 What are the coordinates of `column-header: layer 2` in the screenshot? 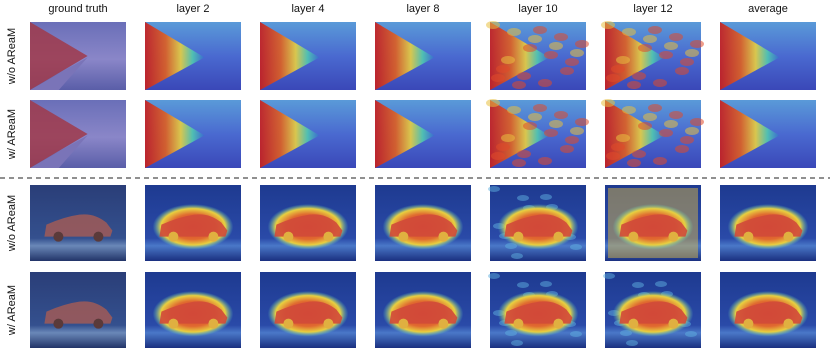 It's located at (192, 9).